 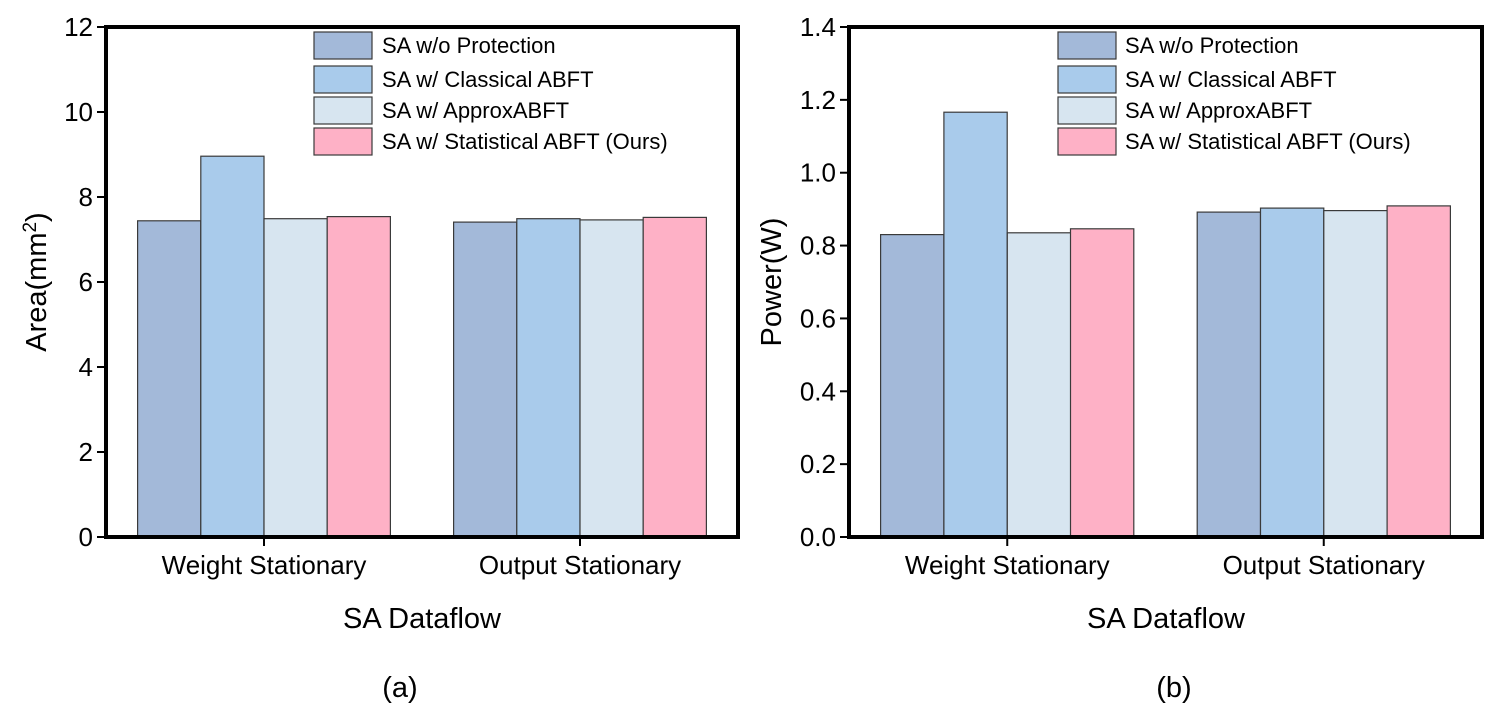 What do you see at coordinates (1231, 79) in the screenshot?
I see `power-legend-label-2: SA w/ Classical ABFT` at bounding box center [1231, 79].